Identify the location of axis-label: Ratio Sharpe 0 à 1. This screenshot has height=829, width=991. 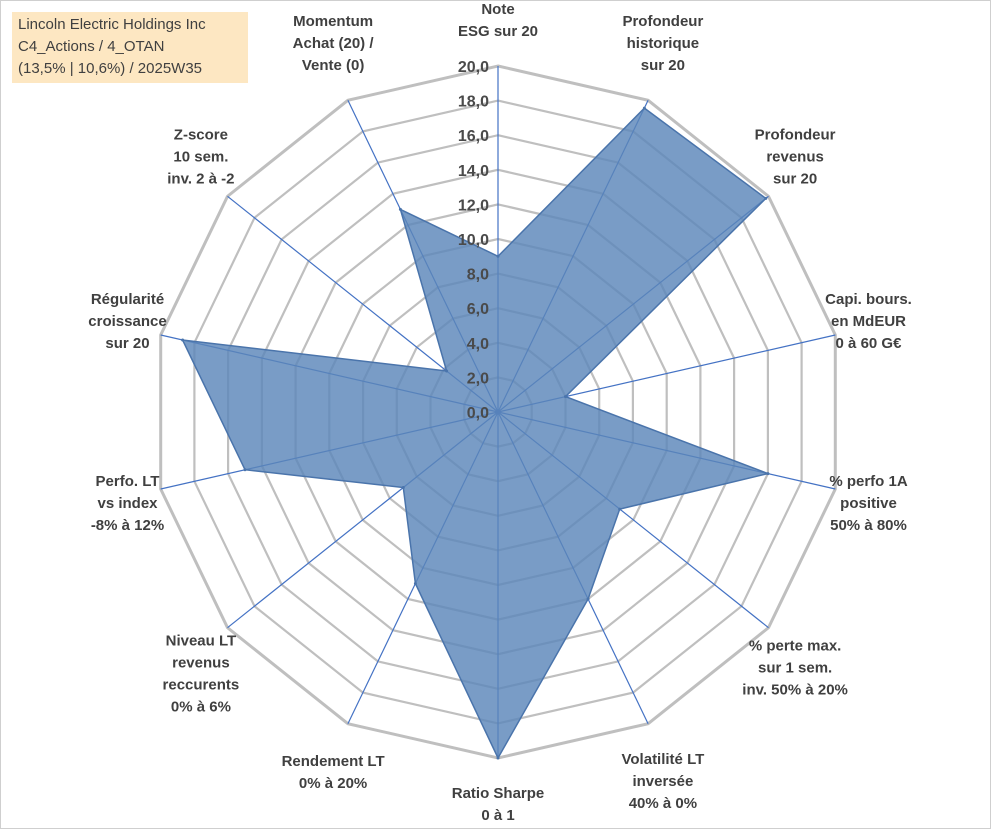
(498, 804).